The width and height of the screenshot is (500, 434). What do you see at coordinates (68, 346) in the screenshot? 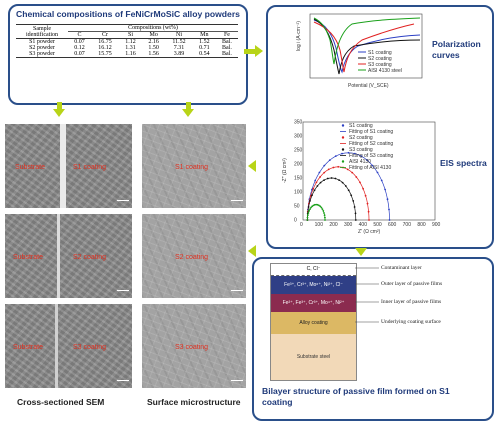
I see `sem-cross-s3: Substrate S3 coating` at bounding box center [68, 346].